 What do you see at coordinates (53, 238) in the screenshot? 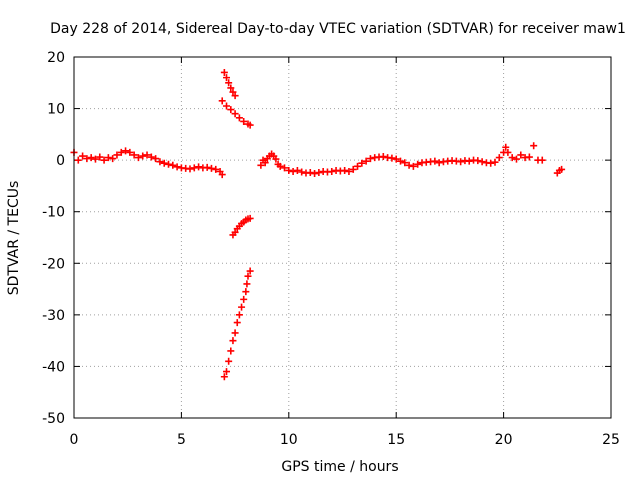
I see `y-tick-labels: -50 -40 -30 -20 -10 0 10 20` at bounding box center [53, 238].